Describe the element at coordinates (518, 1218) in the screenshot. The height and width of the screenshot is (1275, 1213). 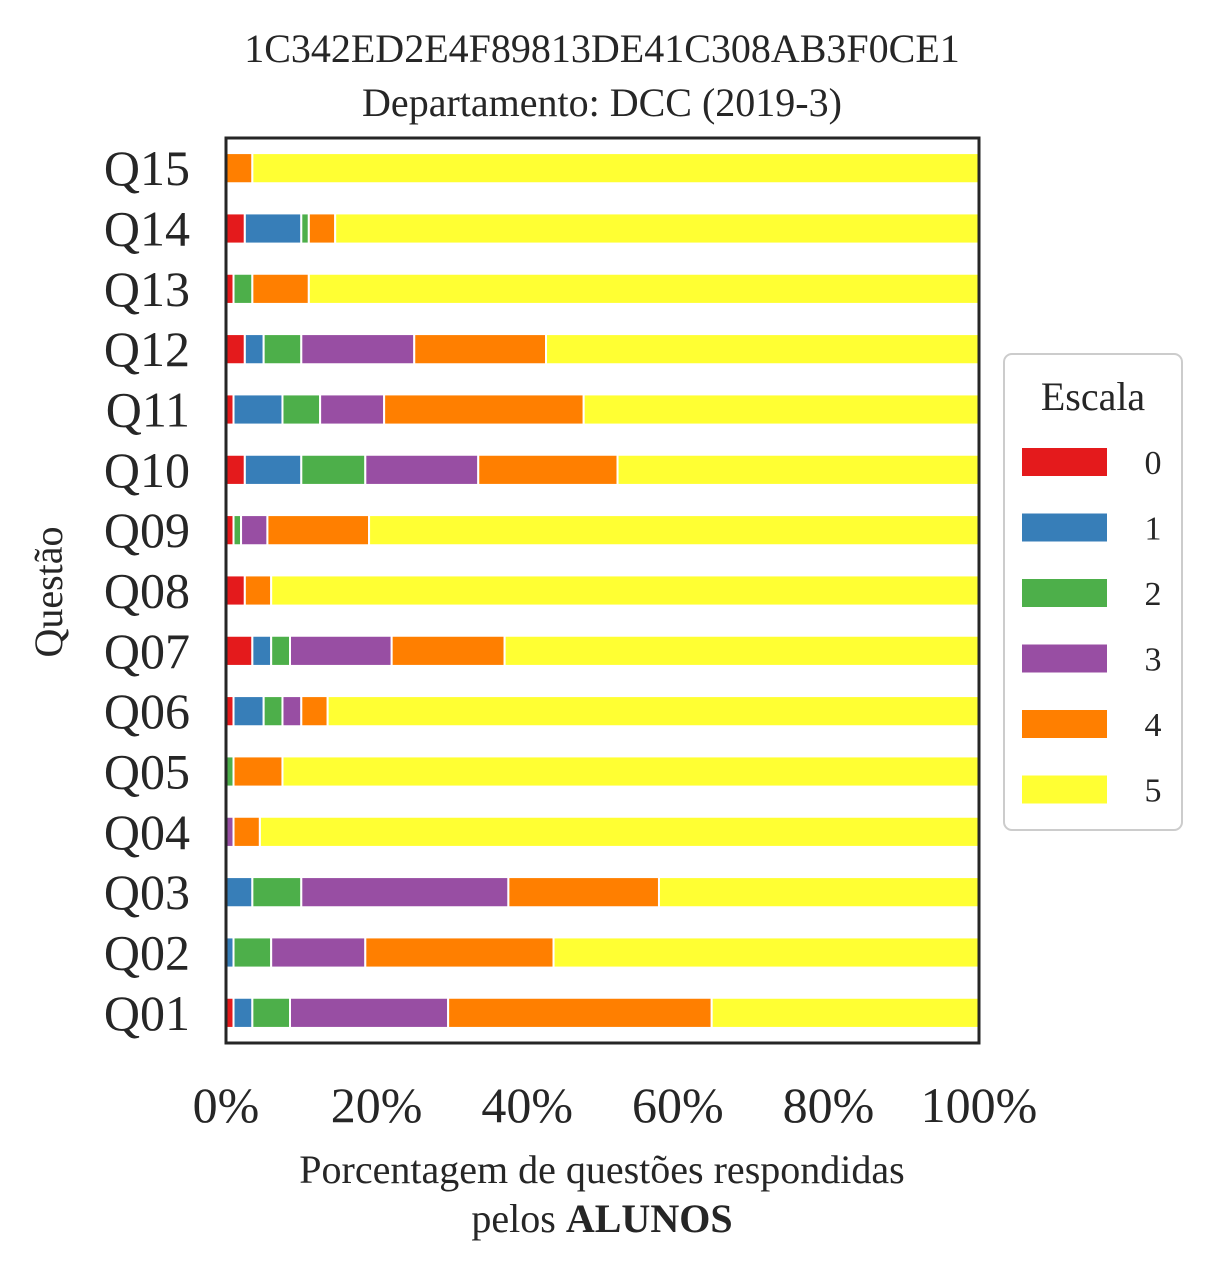
I see `x-axis-label-prefix: pelos` at that location.